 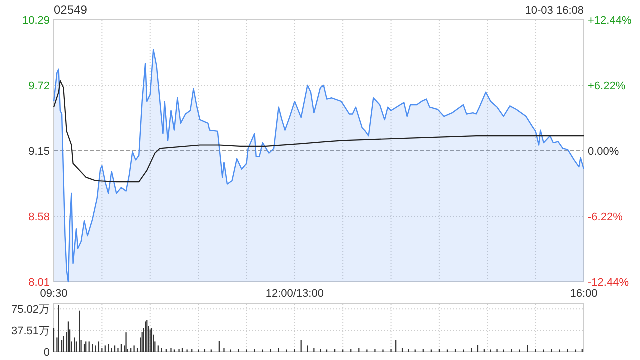 What do you see at coordinates (584, 294) in the screenshot?
I see `x-tick-label: 16:00` at bounding box center [584, 294].